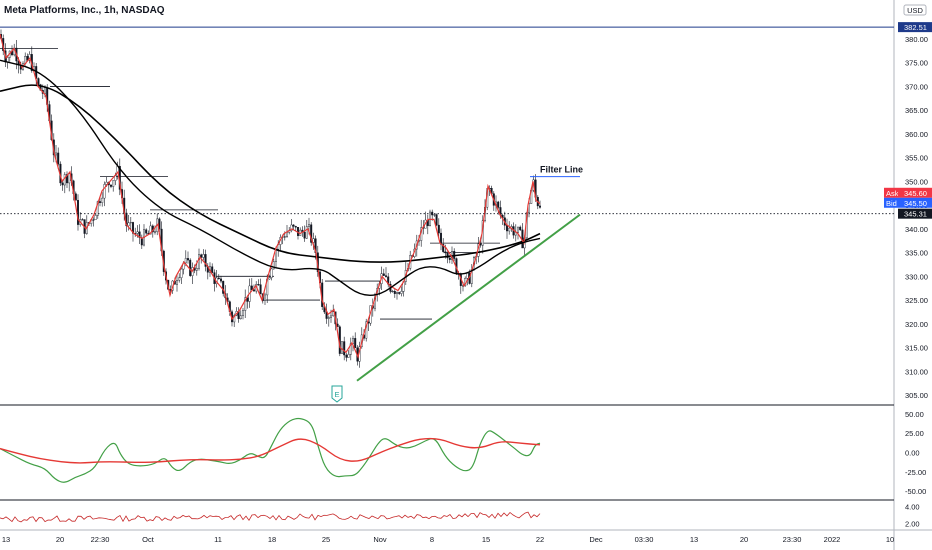 This screenshot has height=550, width=932. Describe the element at coordinates (916, 158) in the screenshot. I see `price-tick-label: 355.00` at that location.